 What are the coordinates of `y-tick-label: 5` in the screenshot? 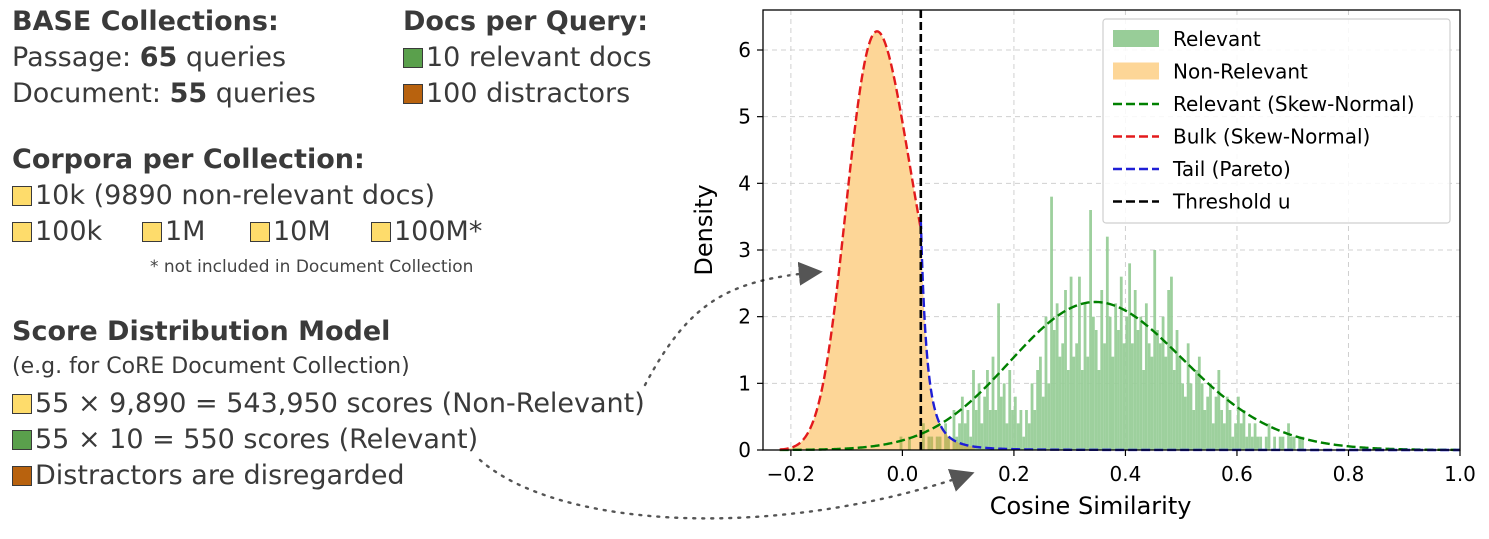 It's located at (744, 117).